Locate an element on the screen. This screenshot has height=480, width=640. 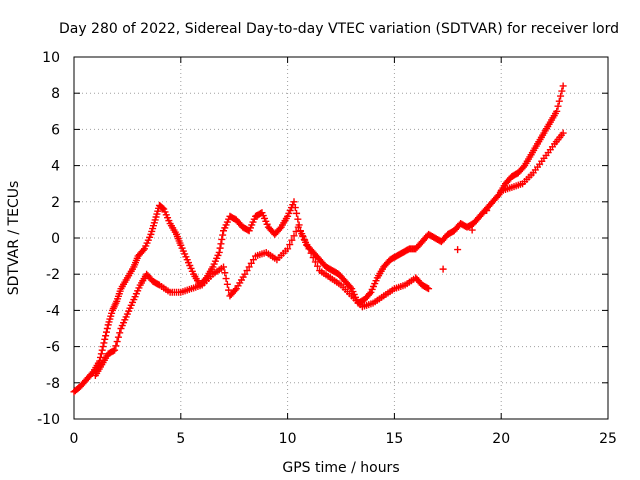
x-axis-label: GPS time / hours is located at coordinates (340, 468).